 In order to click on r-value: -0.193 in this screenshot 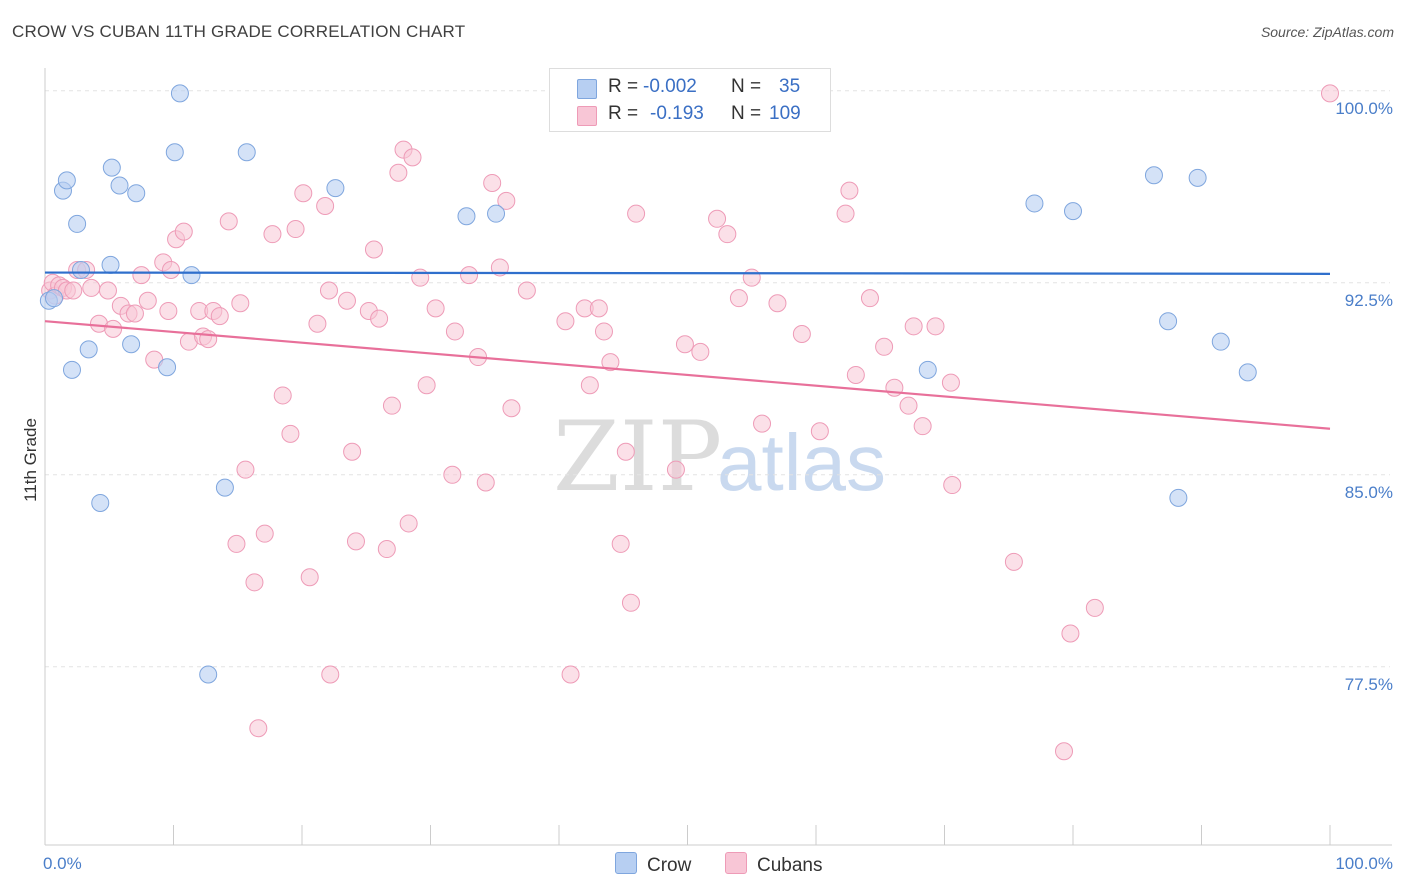, I will do `click(677, 113)`.